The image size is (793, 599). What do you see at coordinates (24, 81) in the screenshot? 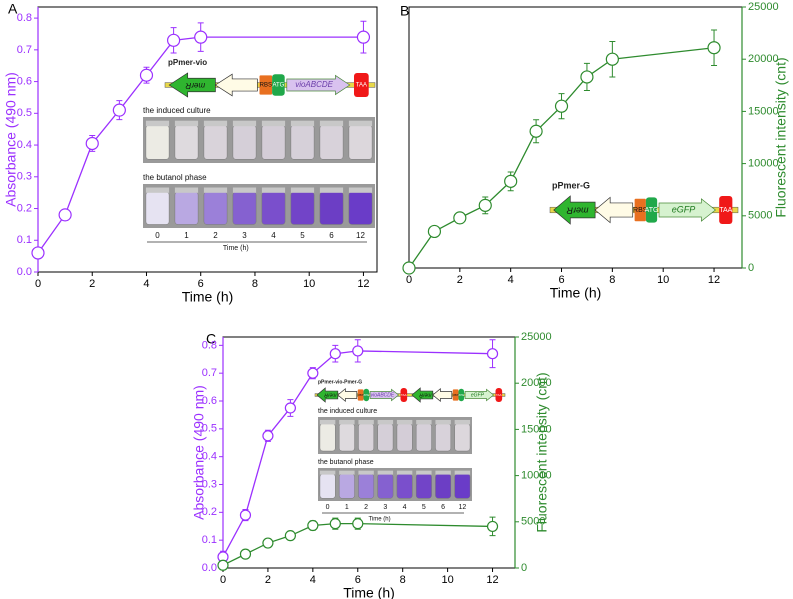
I see `y-tick-label: 0.6` at bounding box center [24, 81].